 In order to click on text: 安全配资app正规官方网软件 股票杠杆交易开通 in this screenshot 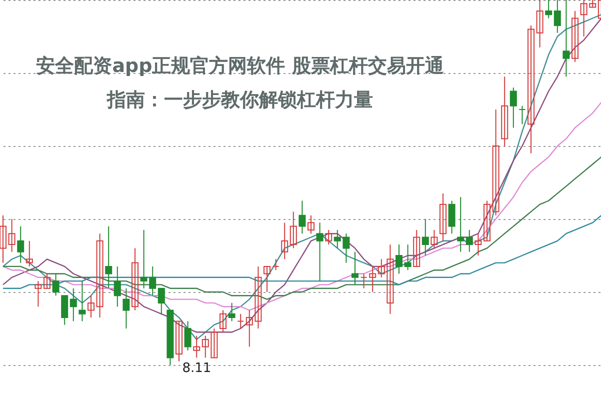, I will do `click(240, 66)`.